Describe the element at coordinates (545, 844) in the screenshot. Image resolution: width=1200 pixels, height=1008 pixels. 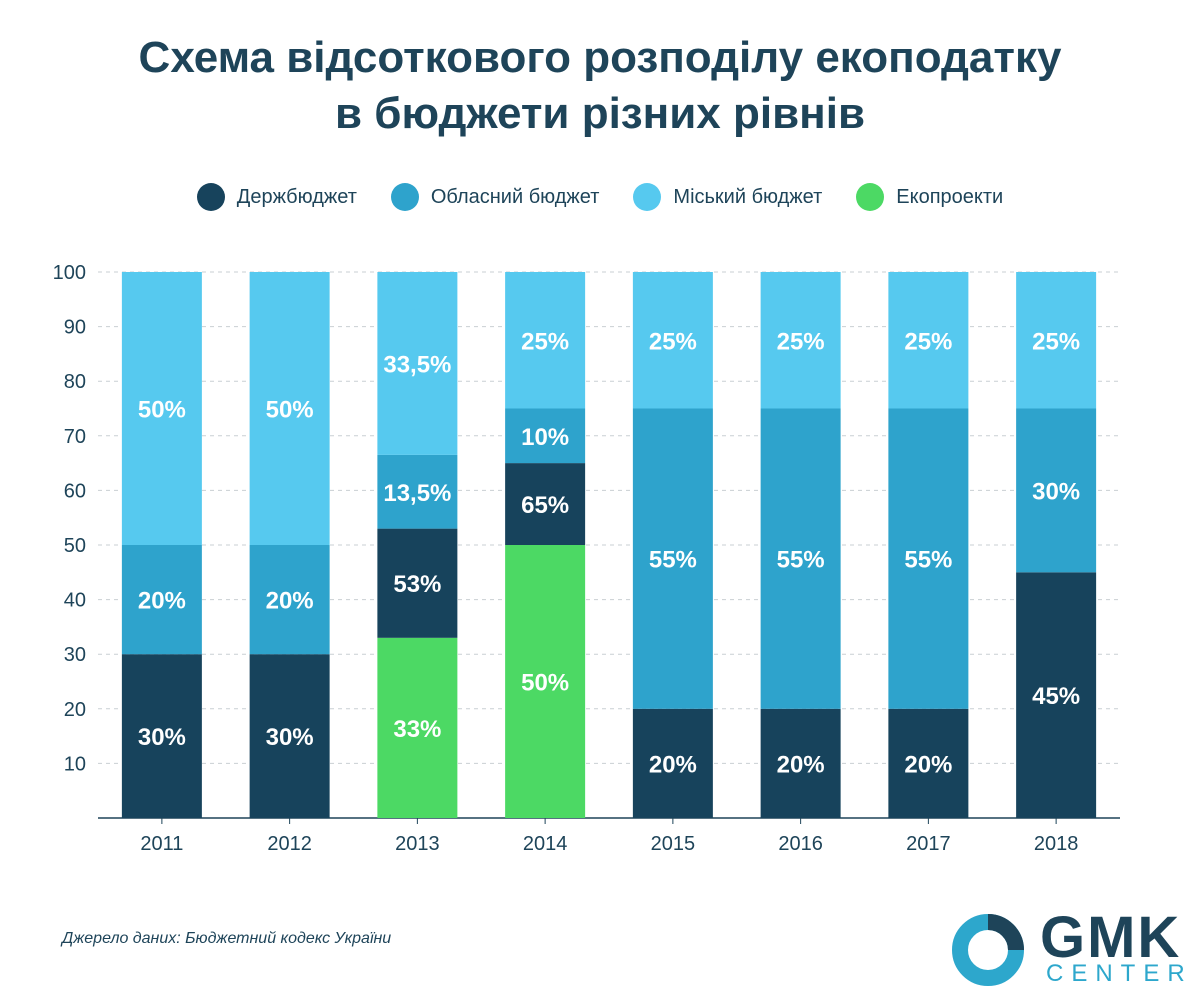
I see `x-tick-label: 2014` at that location.